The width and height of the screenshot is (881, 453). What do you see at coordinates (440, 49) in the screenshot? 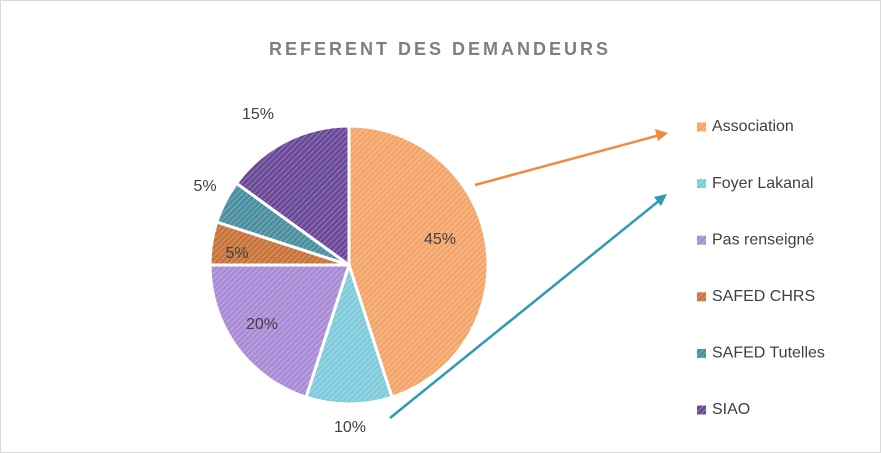
I see `chart-title: REFERENT DES DEMANDEURS` at bounding box center [440, 49].